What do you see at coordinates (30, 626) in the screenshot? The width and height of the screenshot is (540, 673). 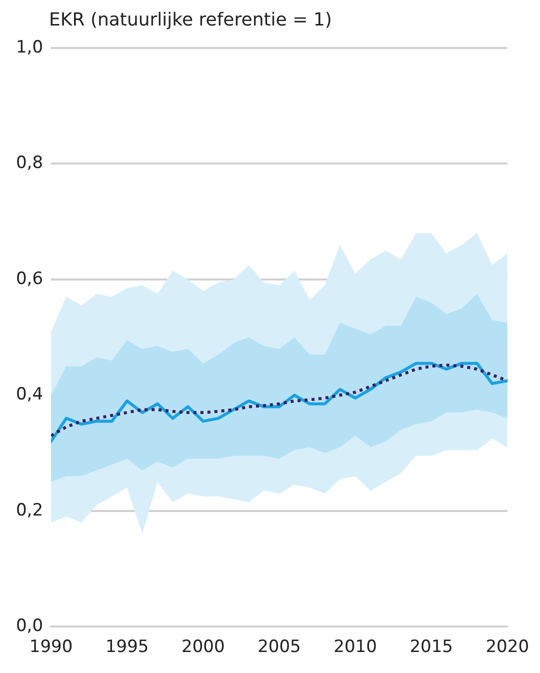 I see `y-tick-label: 0,0` at bounding box center [30, 626].